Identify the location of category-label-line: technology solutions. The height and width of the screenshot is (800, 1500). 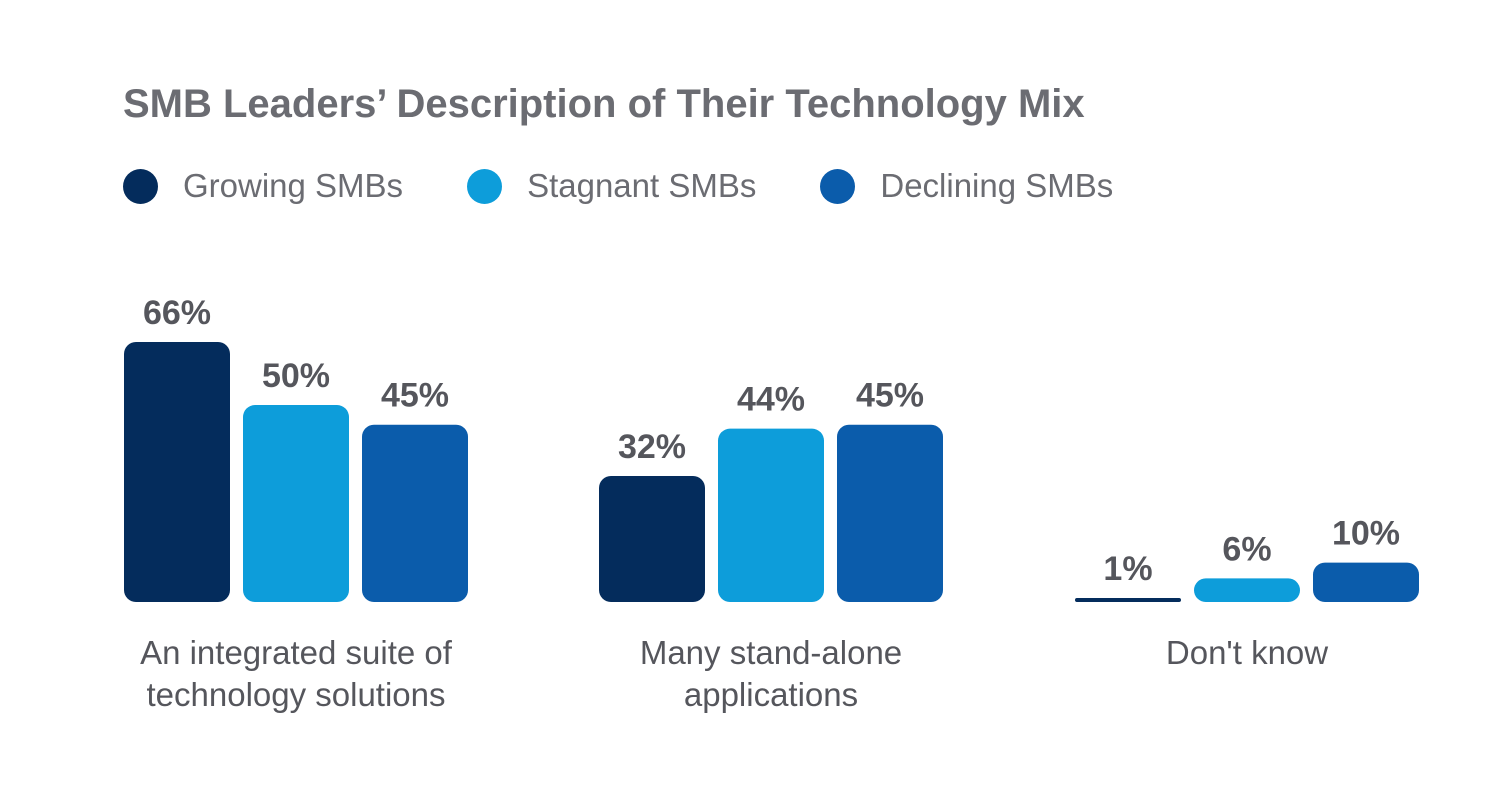
(295, 694).